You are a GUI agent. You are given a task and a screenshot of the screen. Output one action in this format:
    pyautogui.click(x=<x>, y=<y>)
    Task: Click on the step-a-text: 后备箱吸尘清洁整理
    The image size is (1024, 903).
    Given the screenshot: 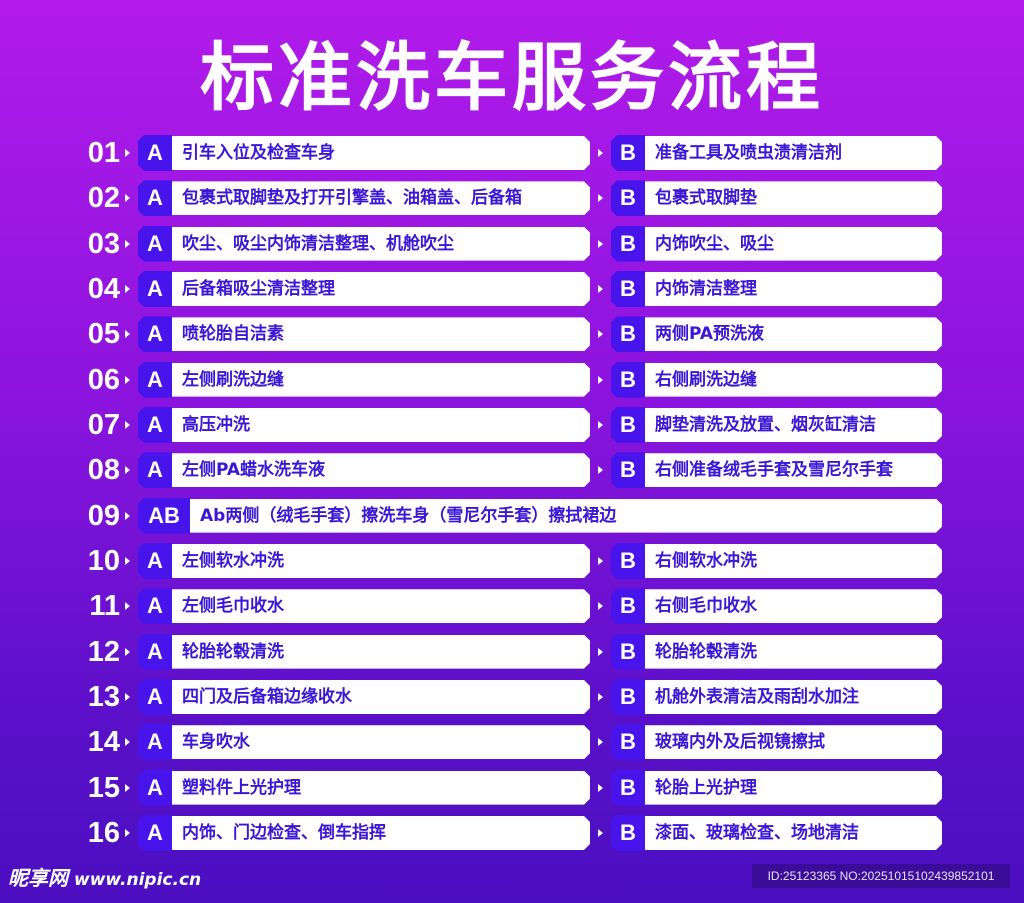 What is the action you would take?
    pyautogui.click(x=258, y=288)
    